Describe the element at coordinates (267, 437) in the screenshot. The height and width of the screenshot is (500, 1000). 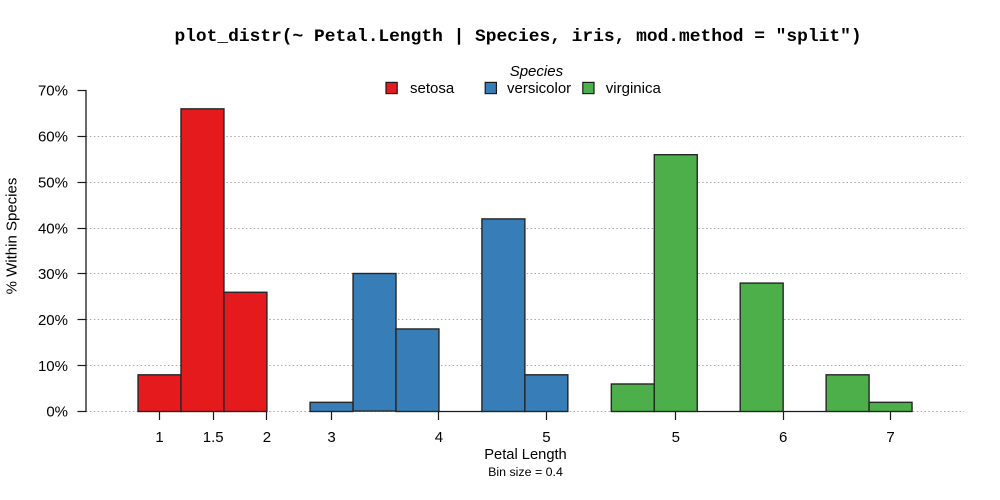
I see `svg-text: 2` at that location.